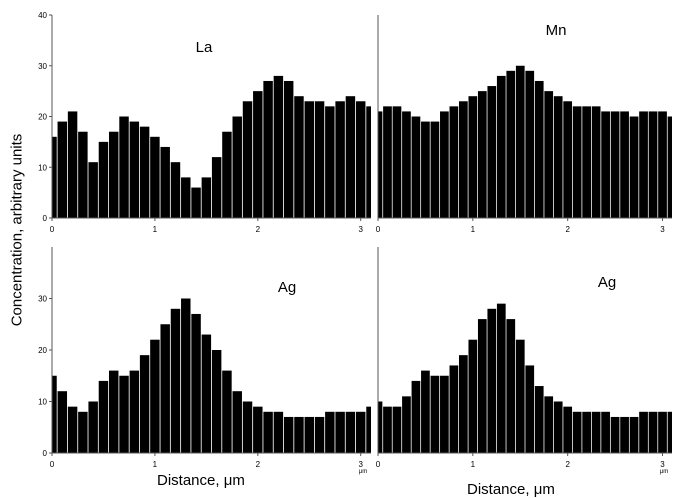 The width and height of the screenshot is (674, 498). What do you see at coordinates (45, 453) in the screenshot?
I see `y-tick-label-3-1: 0` at bounding box center [45, 453].